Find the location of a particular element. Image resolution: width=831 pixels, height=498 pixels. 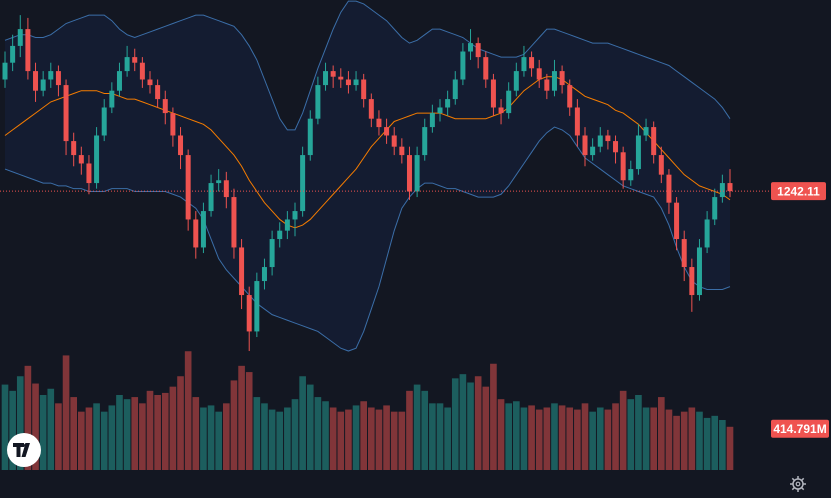

tv-logo is located at coordinates (24, 450).